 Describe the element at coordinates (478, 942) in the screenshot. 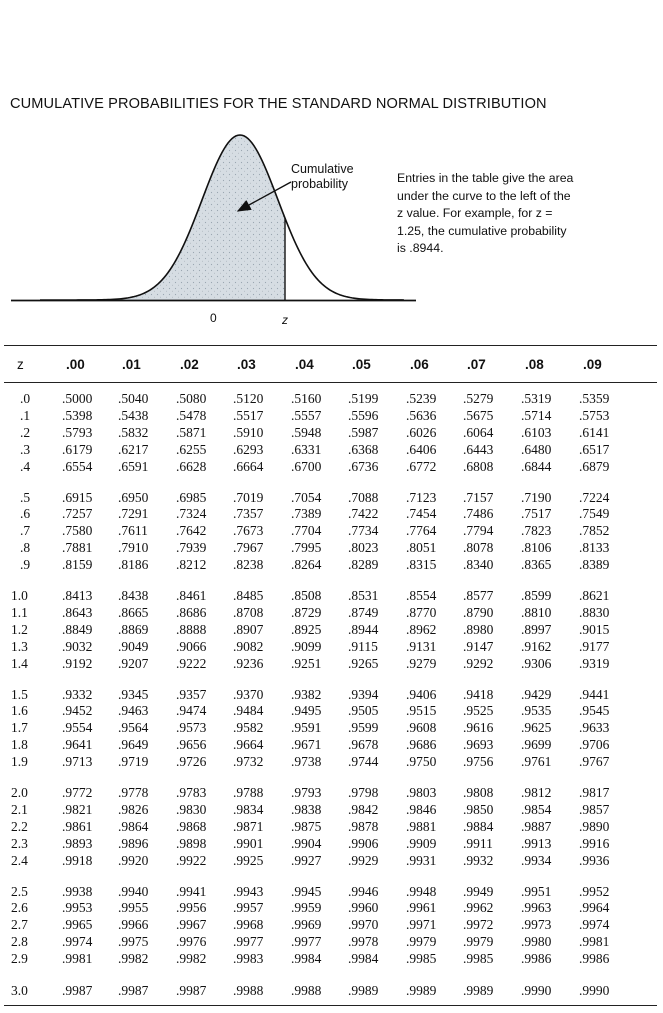

I see `probability-cell: .9979` at that location.